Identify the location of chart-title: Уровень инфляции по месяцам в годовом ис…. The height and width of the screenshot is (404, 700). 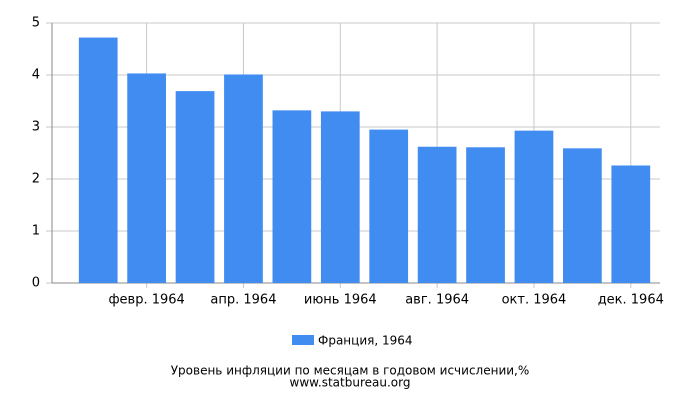
(350, 371).